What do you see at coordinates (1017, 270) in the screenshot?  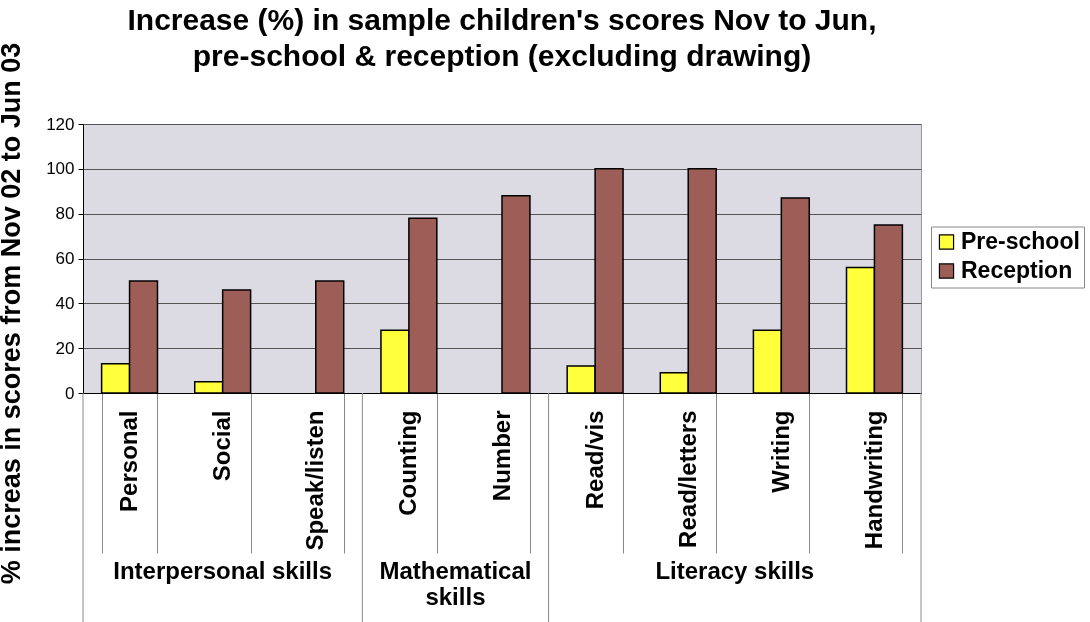 I see `legend-label: Reception` at bounding box center [1017, 270].